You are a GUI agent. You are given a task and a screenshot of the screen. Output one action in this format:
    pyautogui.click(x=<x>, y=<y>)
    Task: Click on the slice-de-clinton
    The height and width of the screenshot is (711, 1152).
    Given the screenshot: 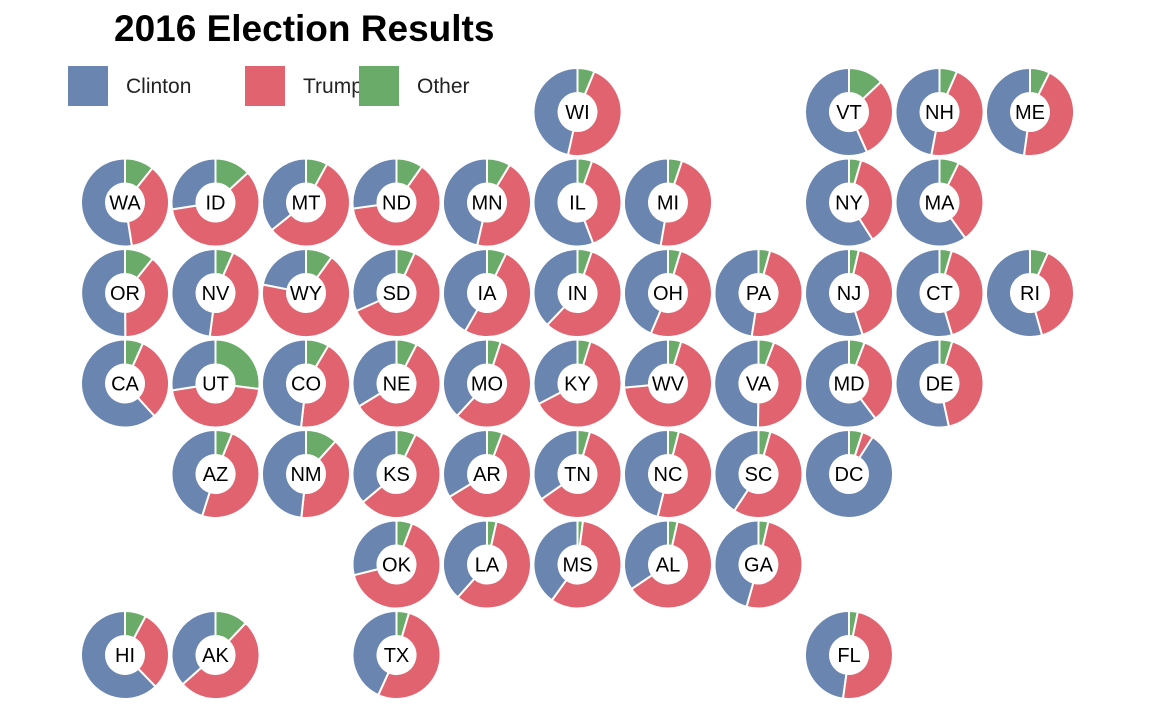 What is the action you would take?
    pyautogui.click(x=922, y=383)
    